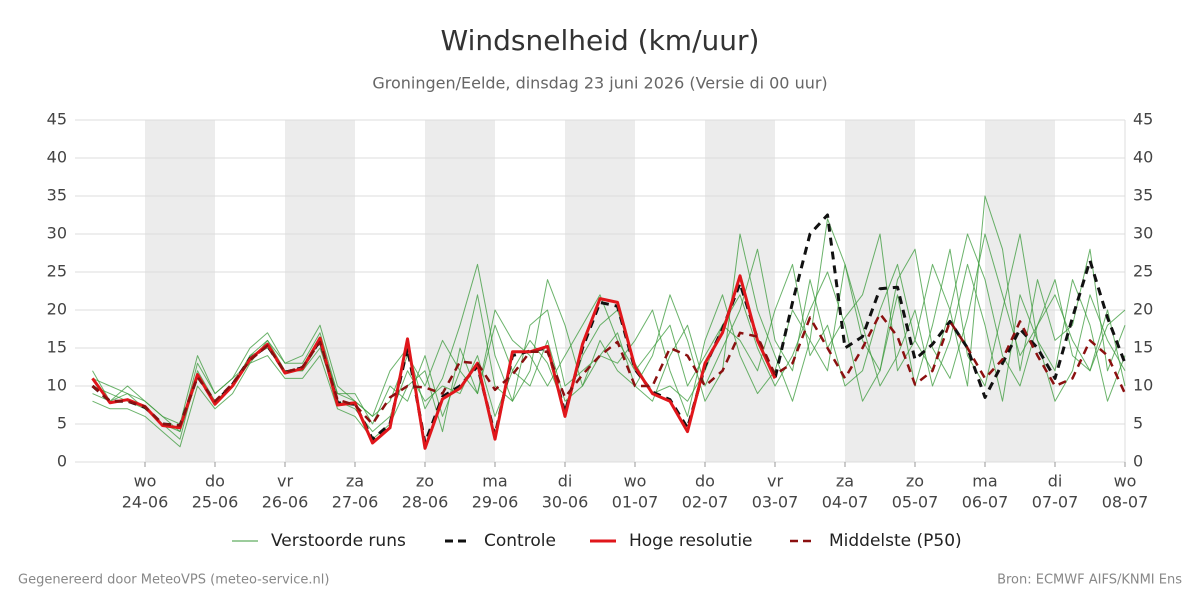 Image resolution: width=1200 pixels, height=600 pixels. I want to click on y-tick-label: 5, so click(62, 423).